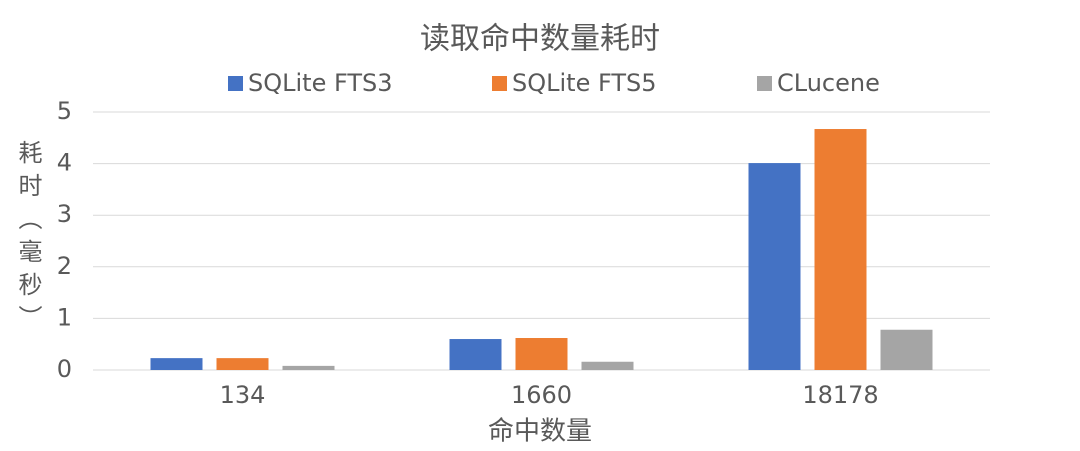  What do you see at coordinates (64, 163) in the screenshot?
I see `y-tick-label: 4` at bounding box center [64, 163].